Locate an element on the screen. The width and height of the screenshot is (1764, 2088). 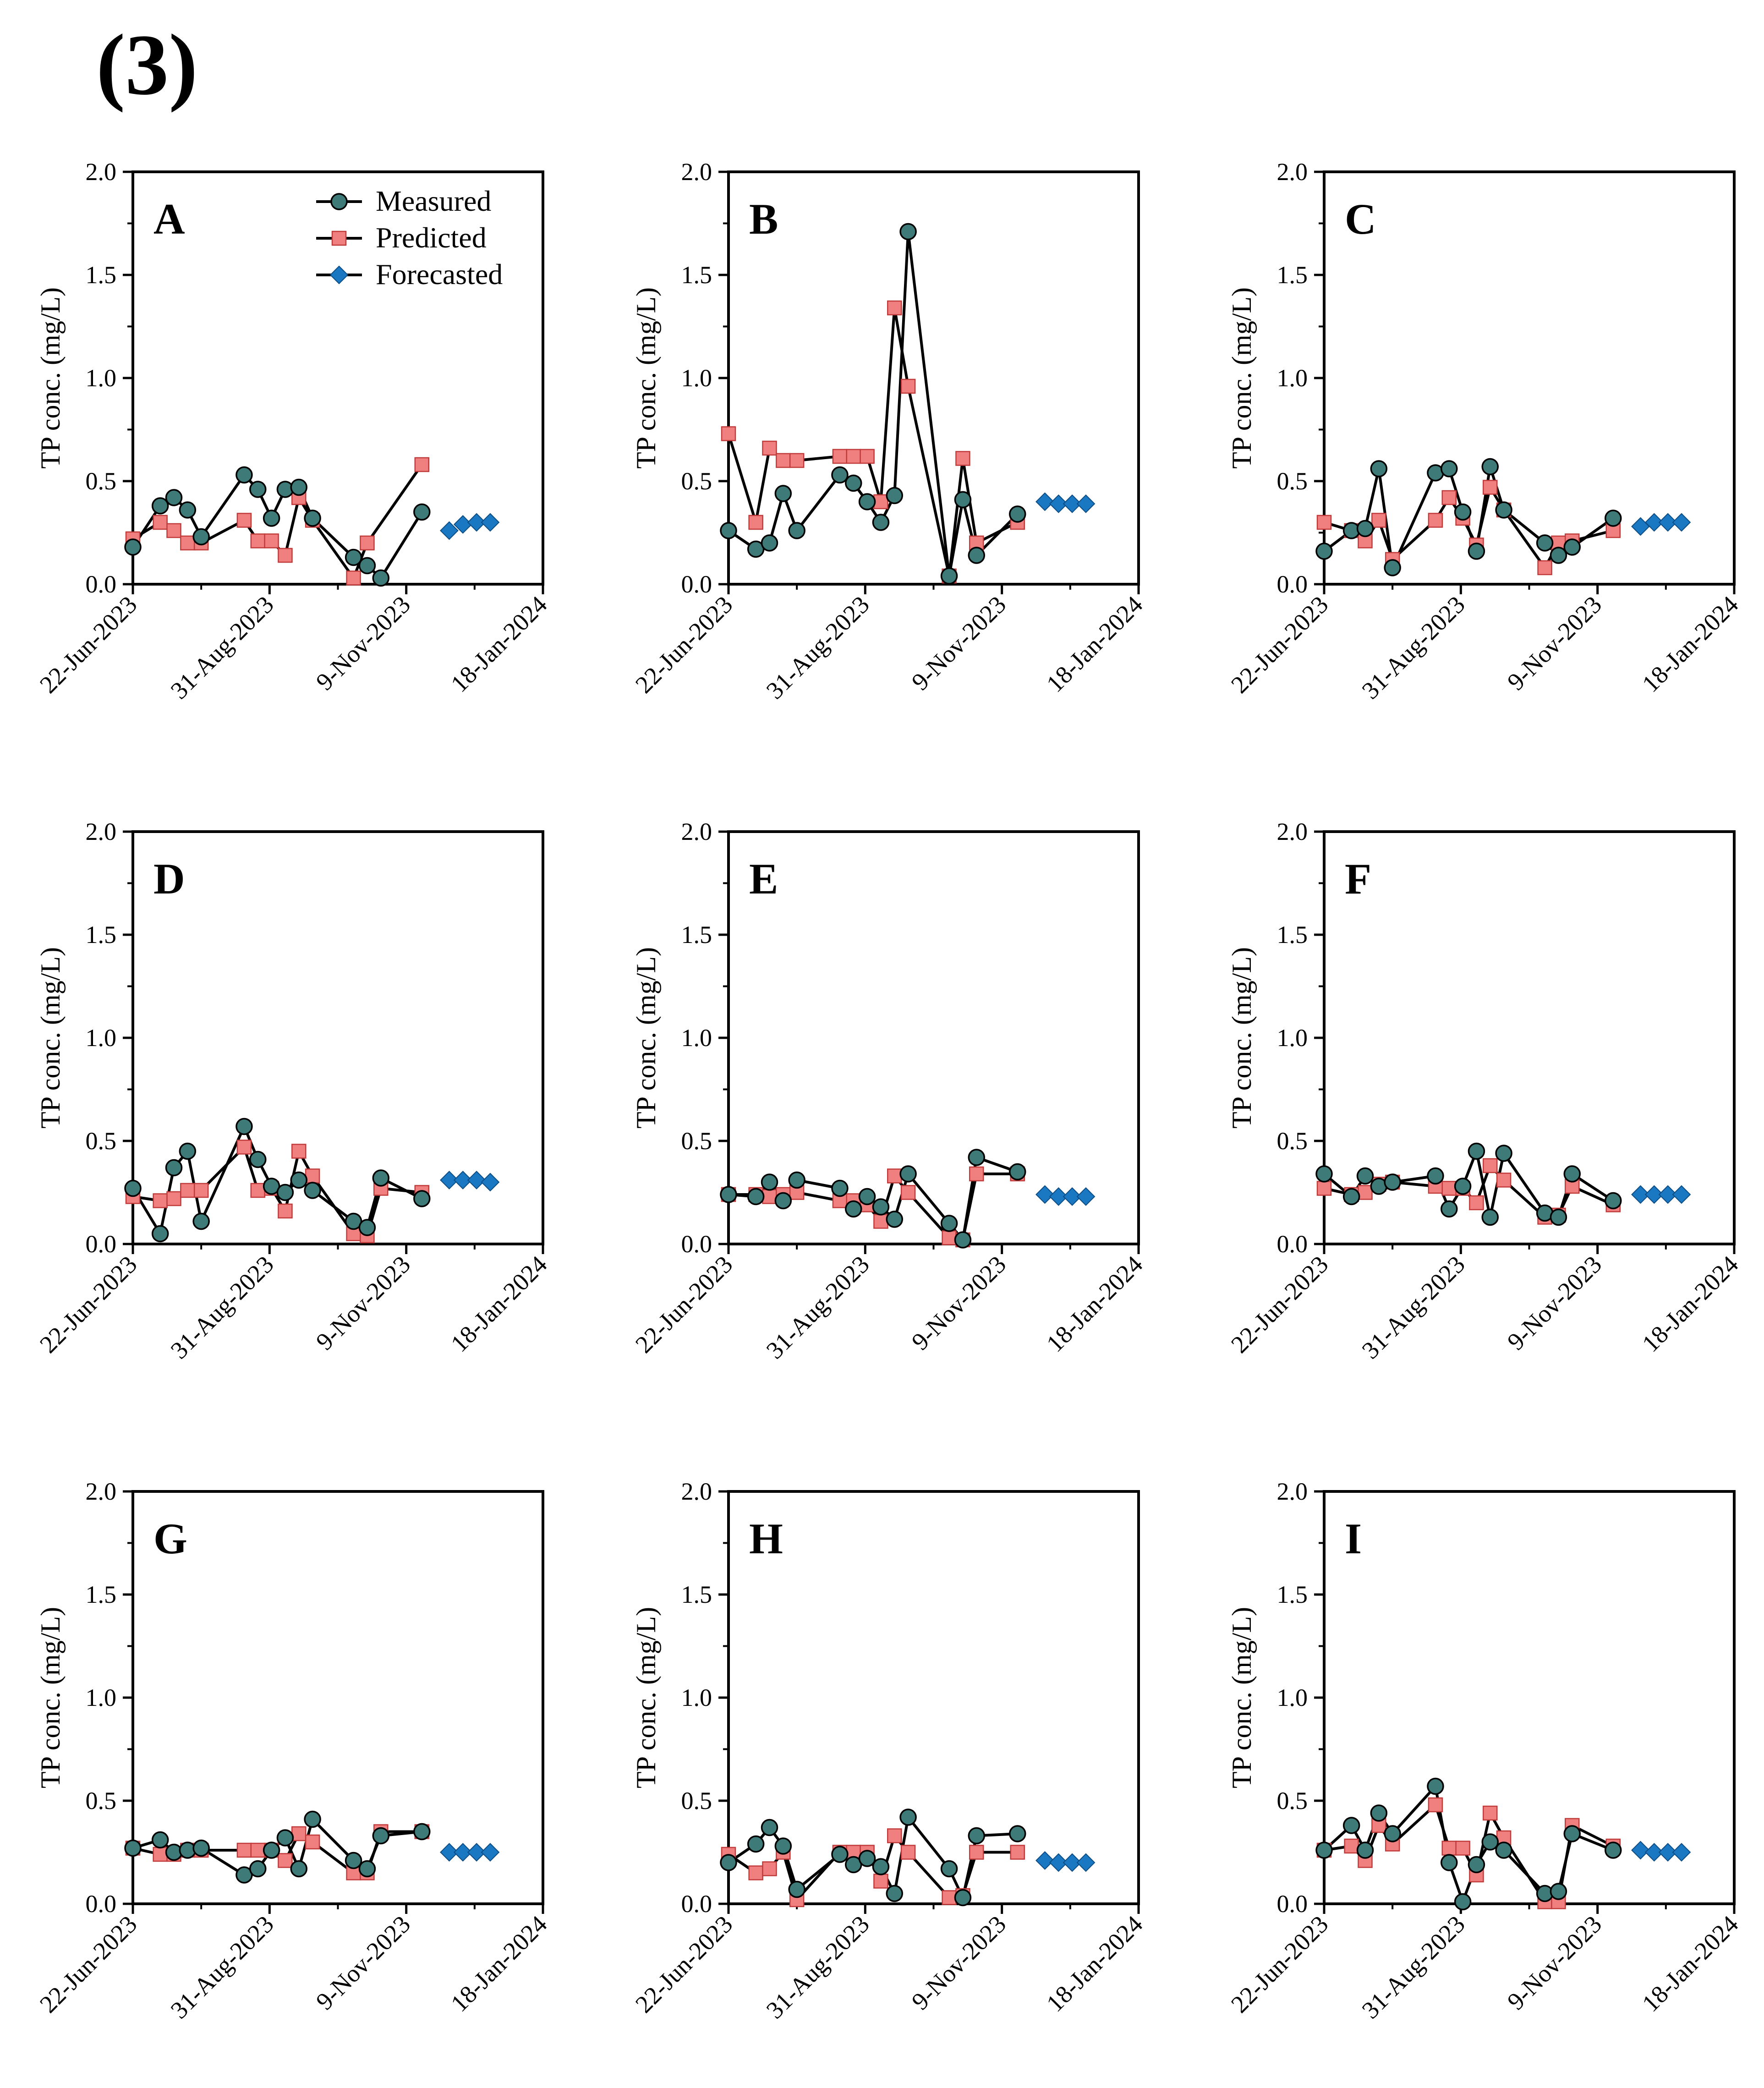
panel-letter: C is located at coordinates (1360, 219).